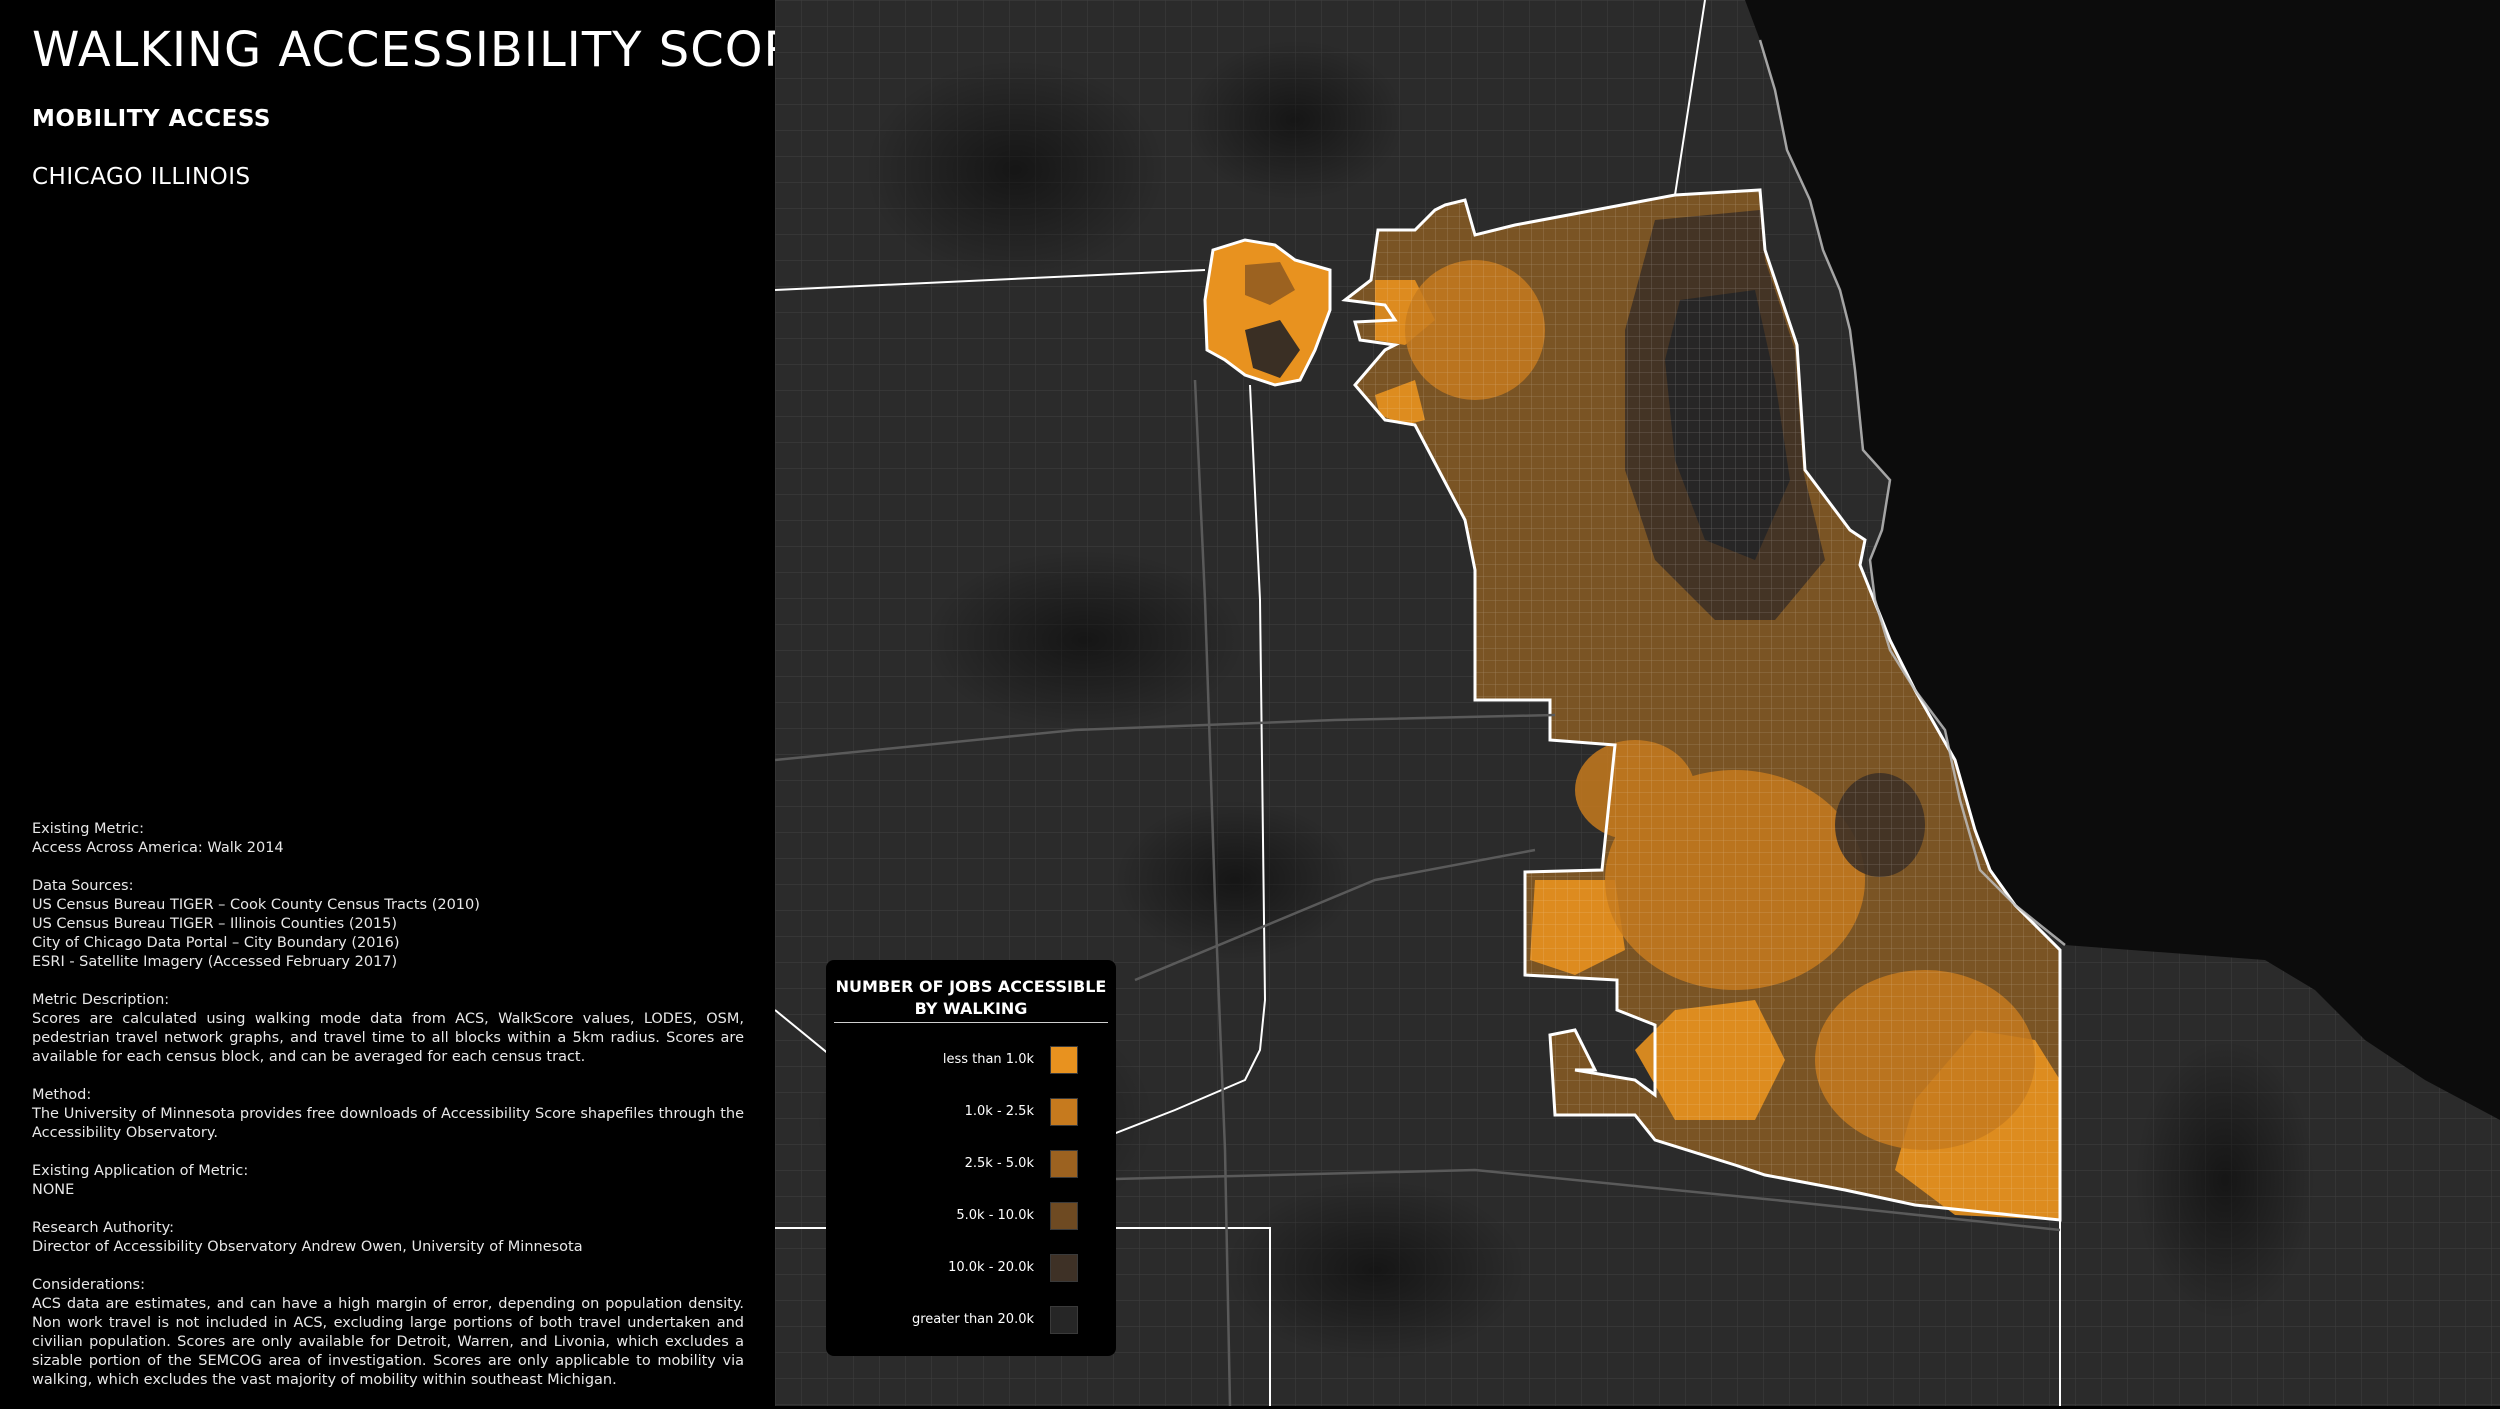 This screenshot has height=1409, width=2500. Describe the element at coordinates (999, 1111) in the screenshot. I see `legend-item-label: 1.0k - 2.5k` at that location.